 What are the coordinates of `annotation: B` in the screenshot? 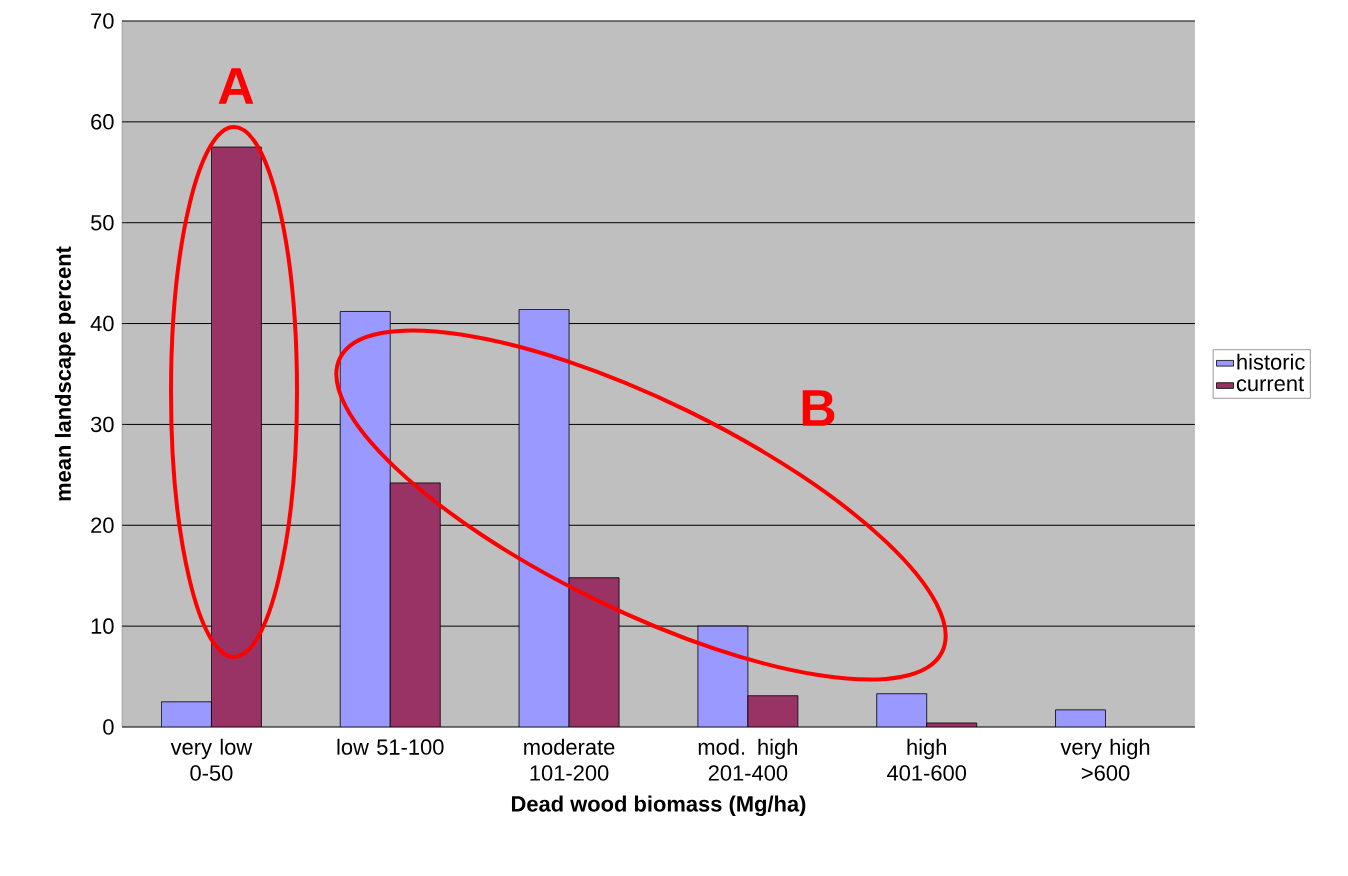 It's located at (818, 408).